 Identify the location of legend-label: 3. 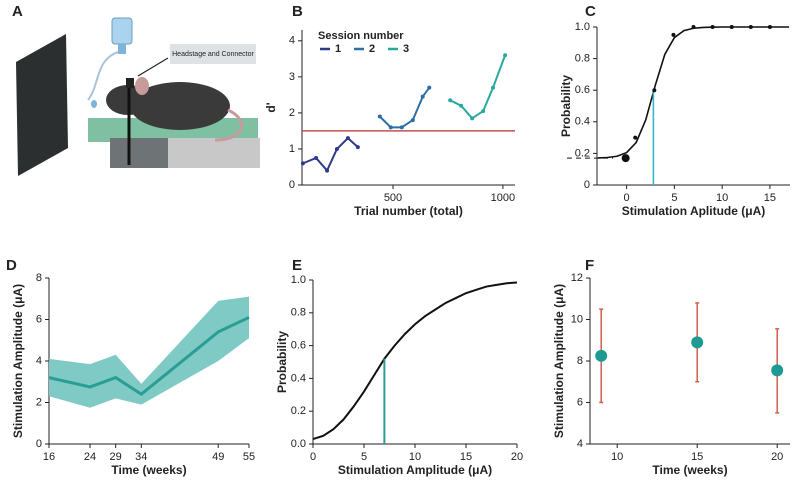
(406, 49).